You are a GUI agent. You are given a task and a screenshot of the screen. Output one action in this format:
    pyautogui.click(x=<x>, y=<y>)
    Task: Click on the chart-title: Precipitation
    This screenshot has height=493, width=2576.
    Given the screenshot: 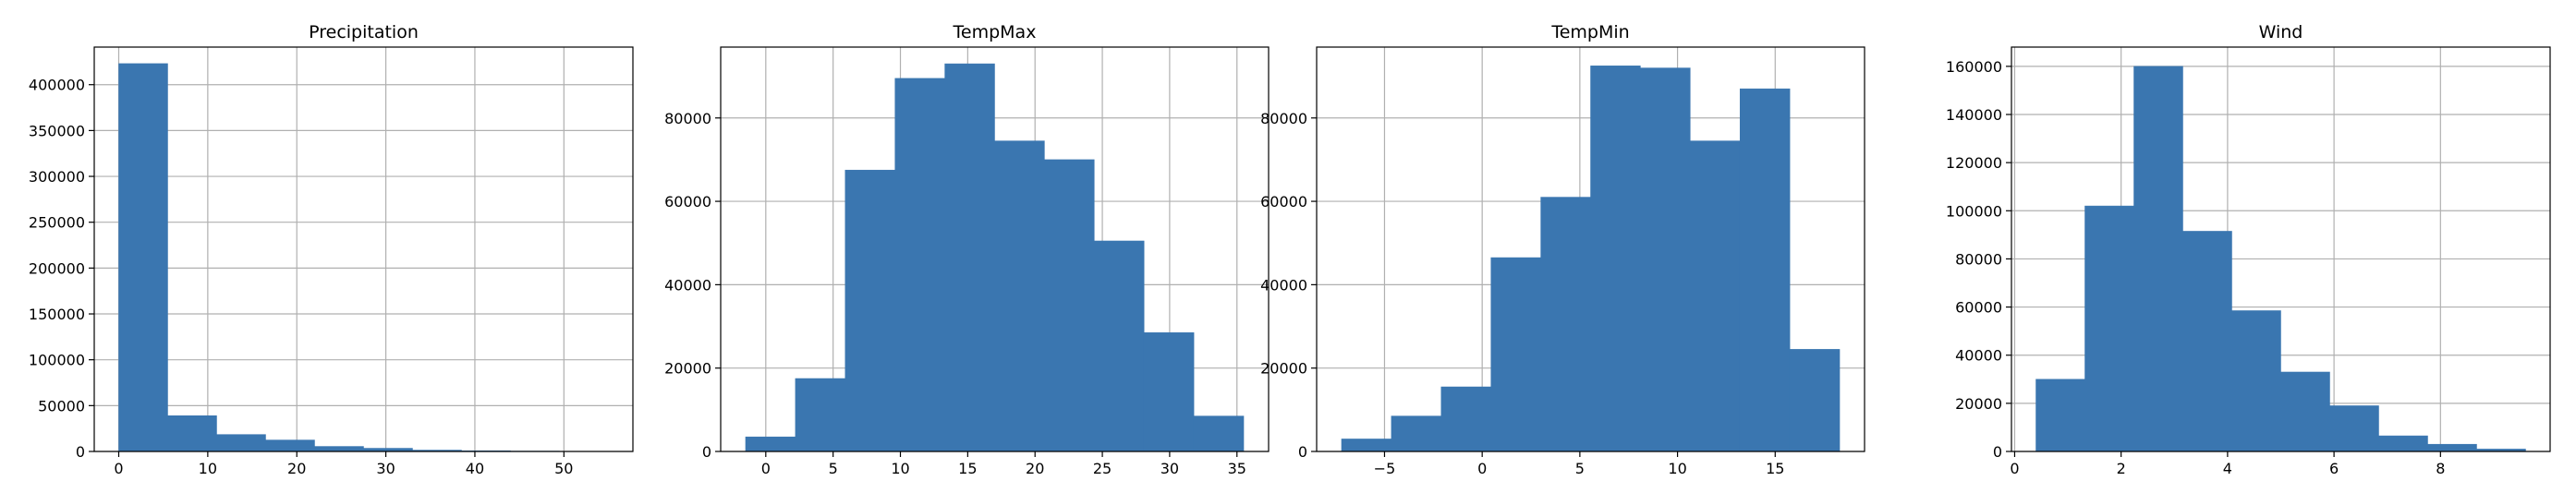 What is the action you would take?
    pyautogui.click(x=364, y=32)
    